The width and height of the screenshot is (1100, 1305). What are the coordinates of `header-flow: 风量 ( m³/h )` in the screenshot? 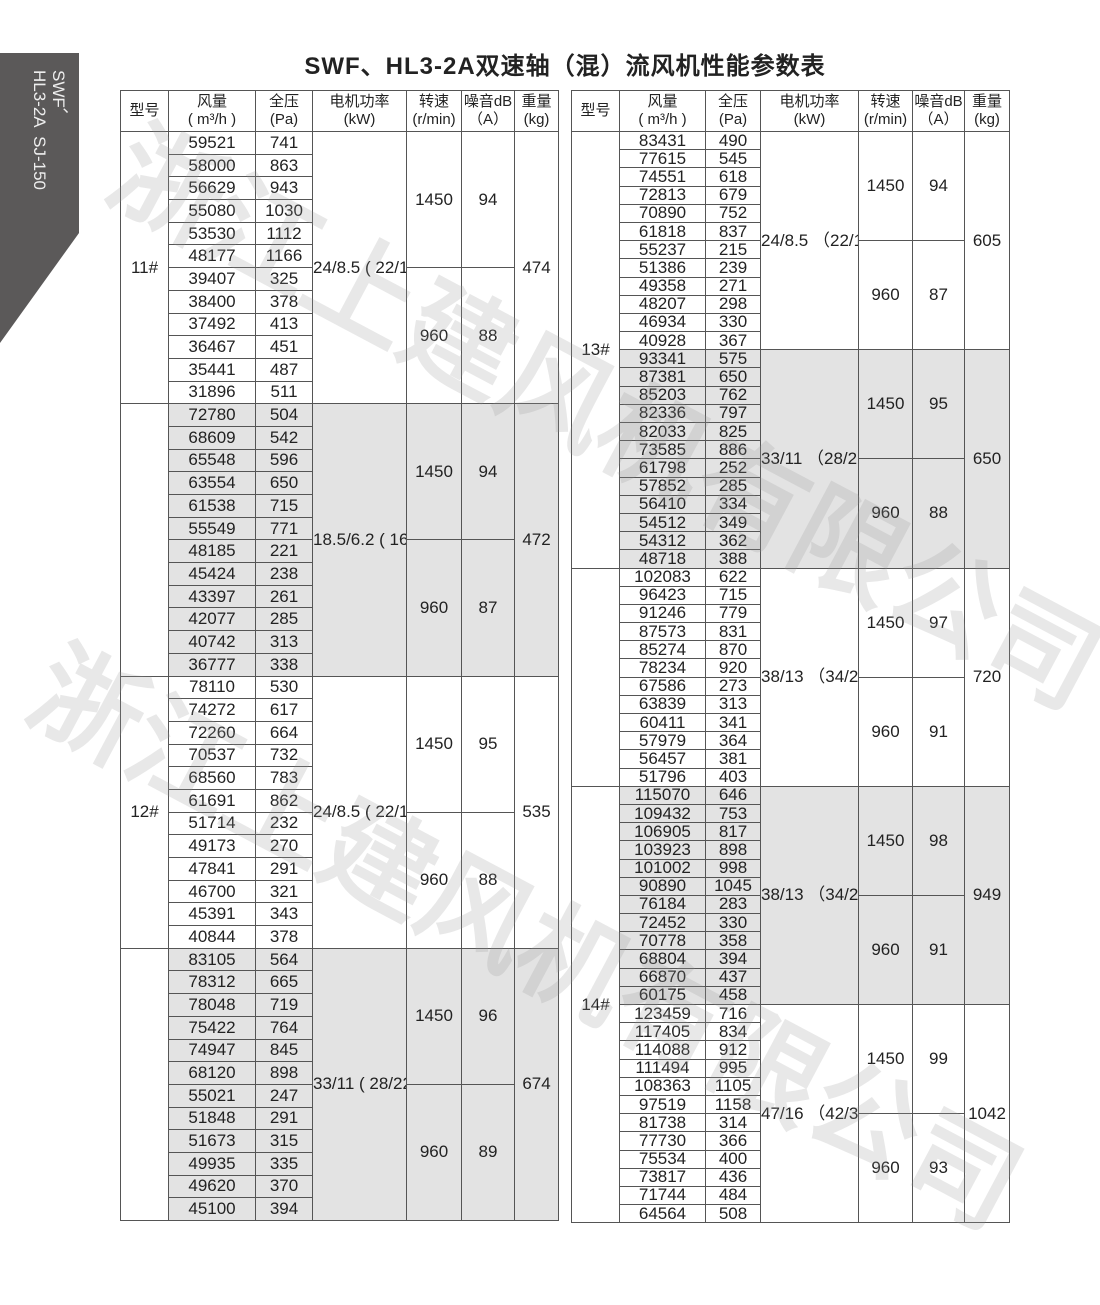 It's located at (212, 111).